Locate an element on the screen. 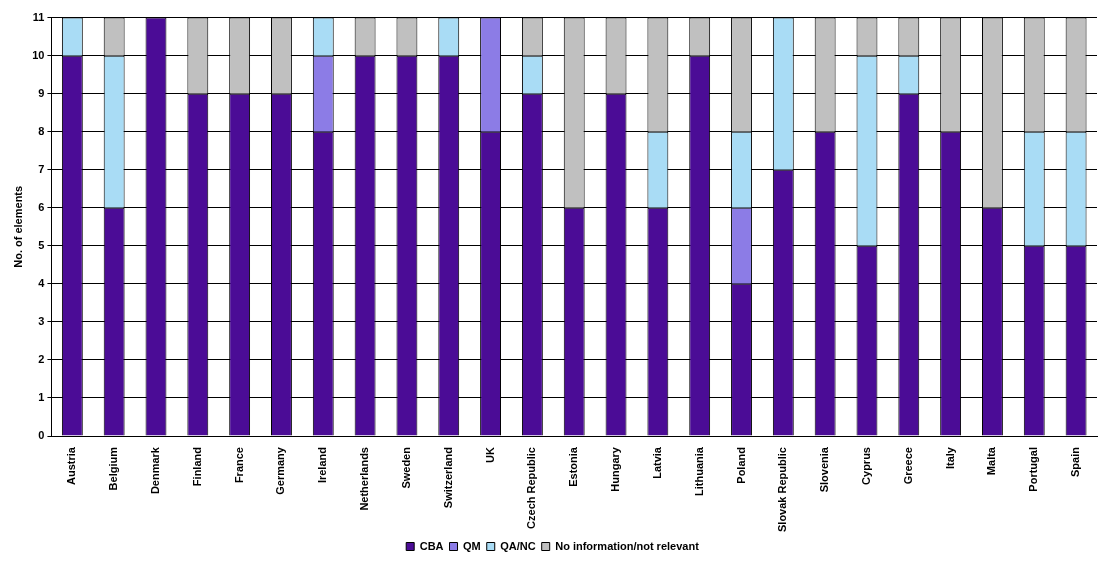  y-tick-label: 7 is located at coordinates (41, 168).